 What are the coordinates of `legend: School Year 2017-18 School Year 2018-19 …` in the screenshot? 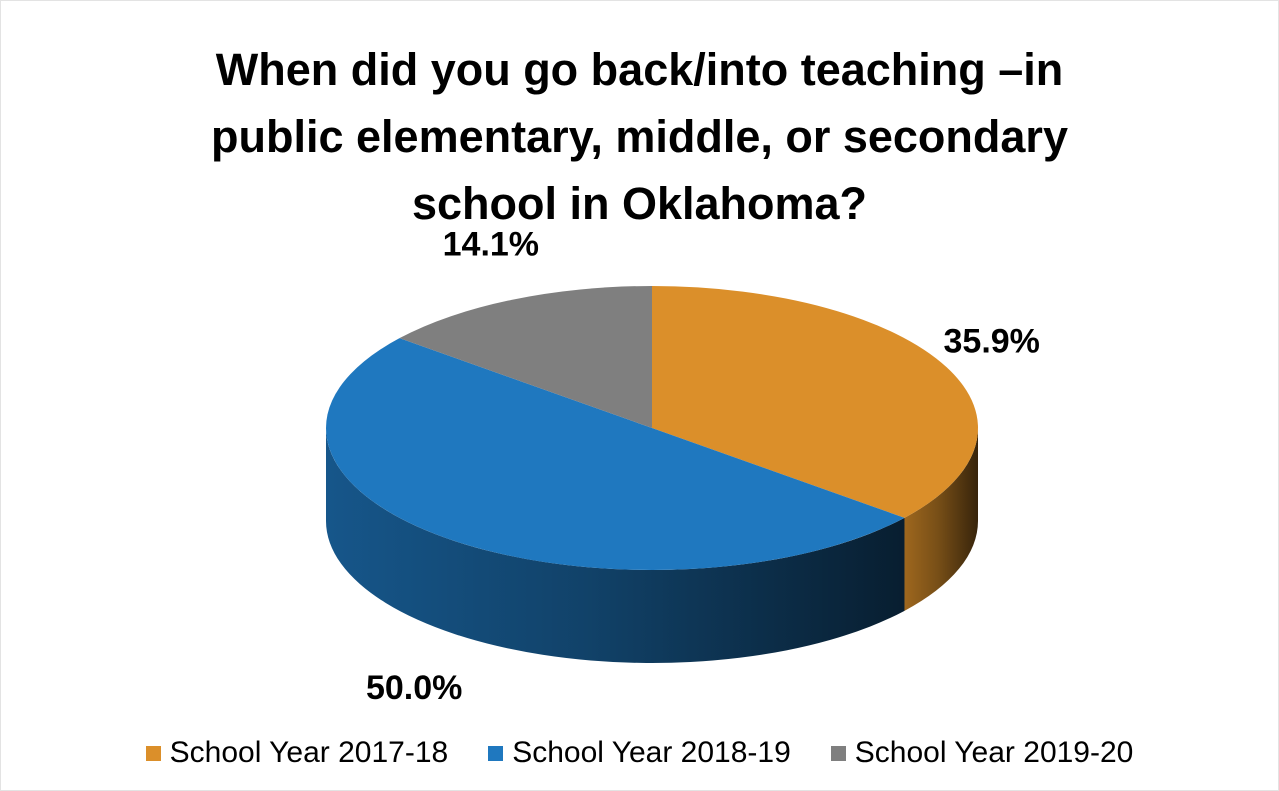 It's located at (639, 753).